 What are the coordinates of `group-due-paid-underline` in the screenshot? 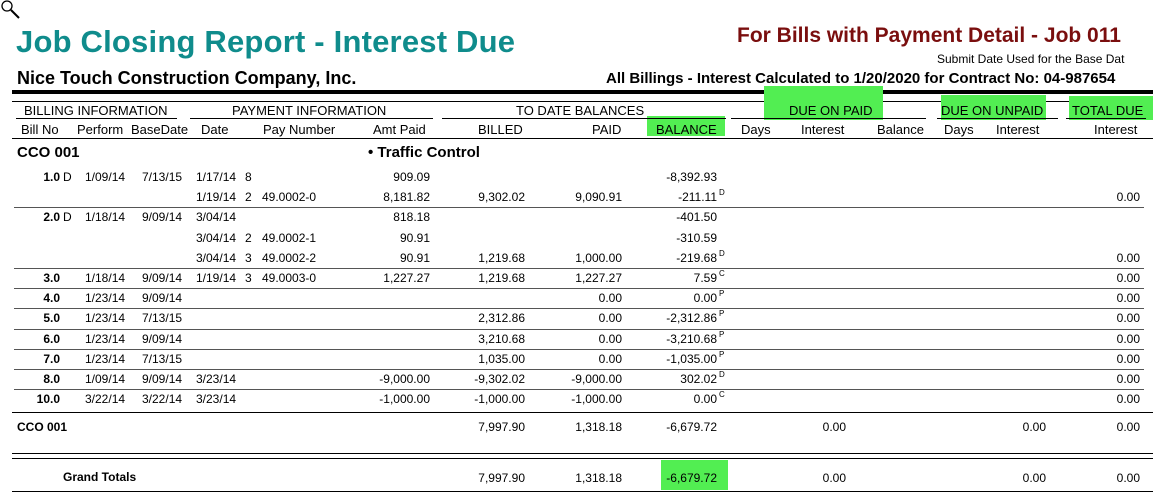 It's located at (828, 118).